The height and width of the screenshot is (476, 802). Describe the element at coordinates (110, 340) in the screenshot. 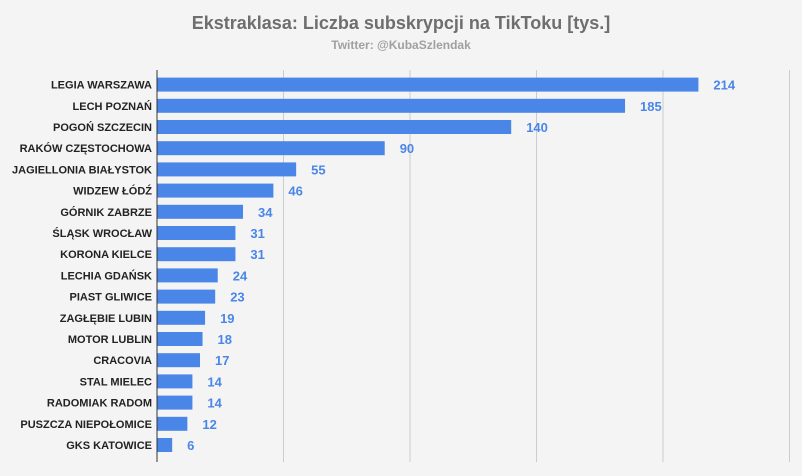

I see `category-label: MOTOR LUBLIN` at that location.